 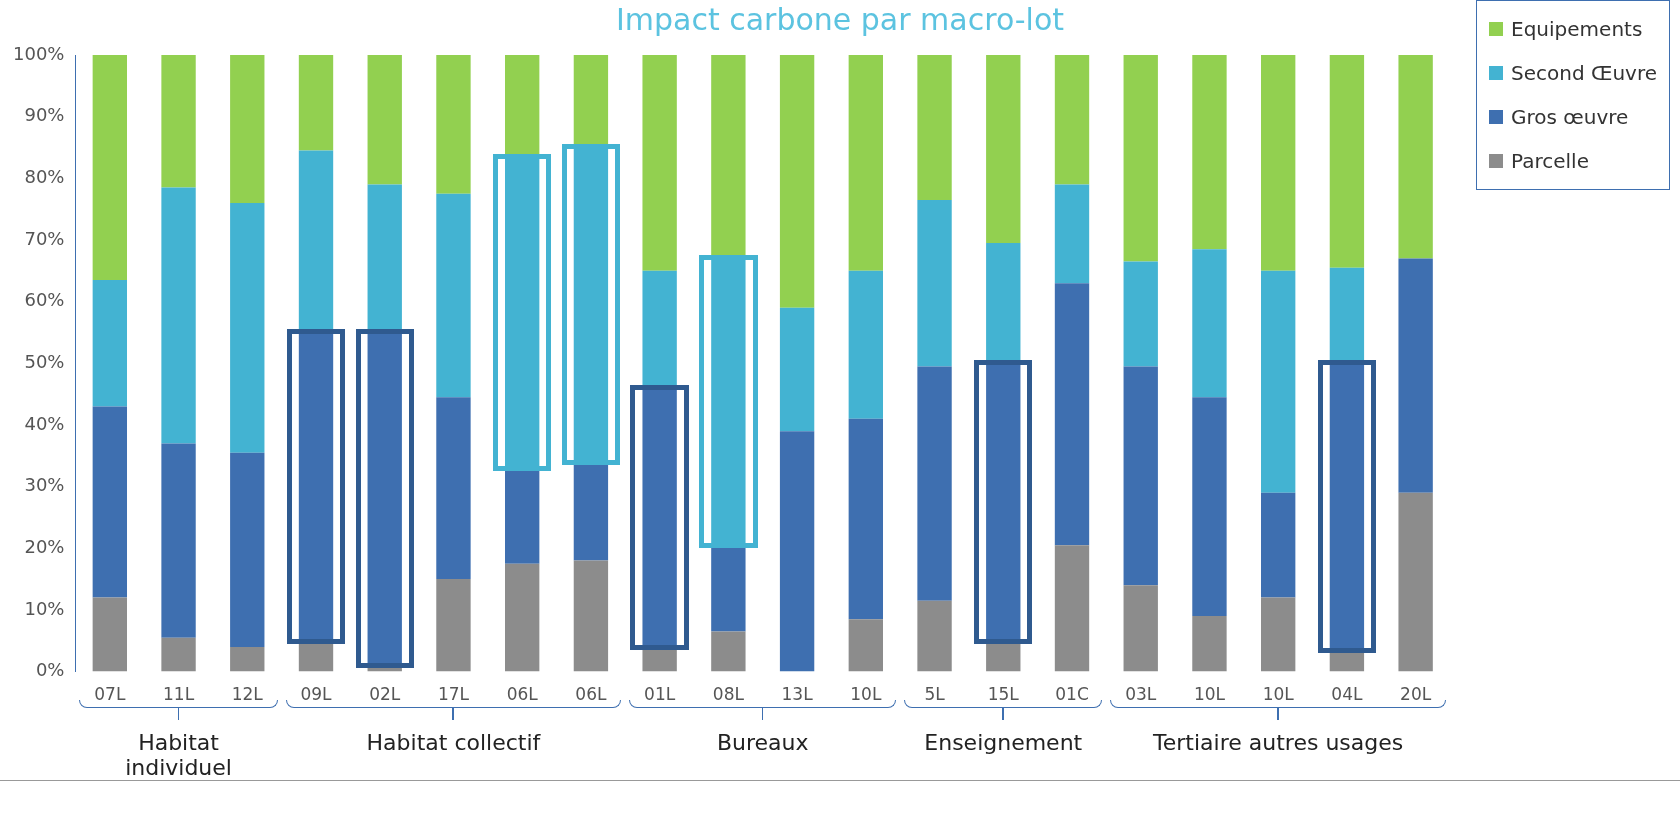 I want to click on chart-title: Impact carbone par macro-lot, so click(x=840, y=19).